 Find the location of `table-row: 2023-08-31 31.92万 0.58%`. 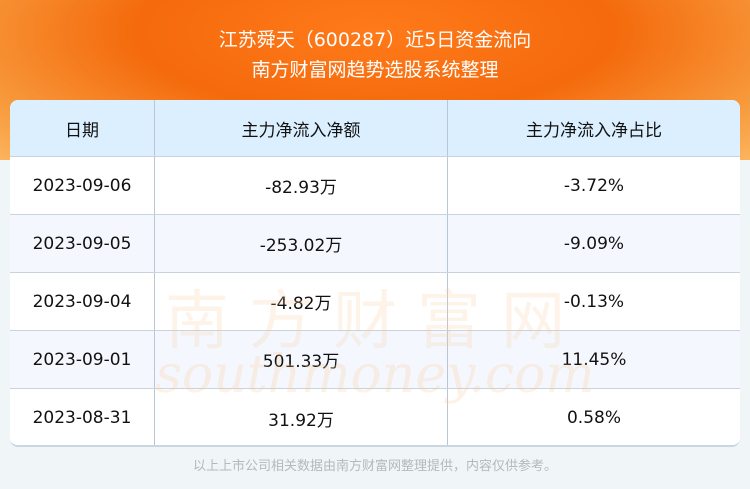

table-row: 2023-08-31 31.92万 0.58% is located at coordinates (375, 417).